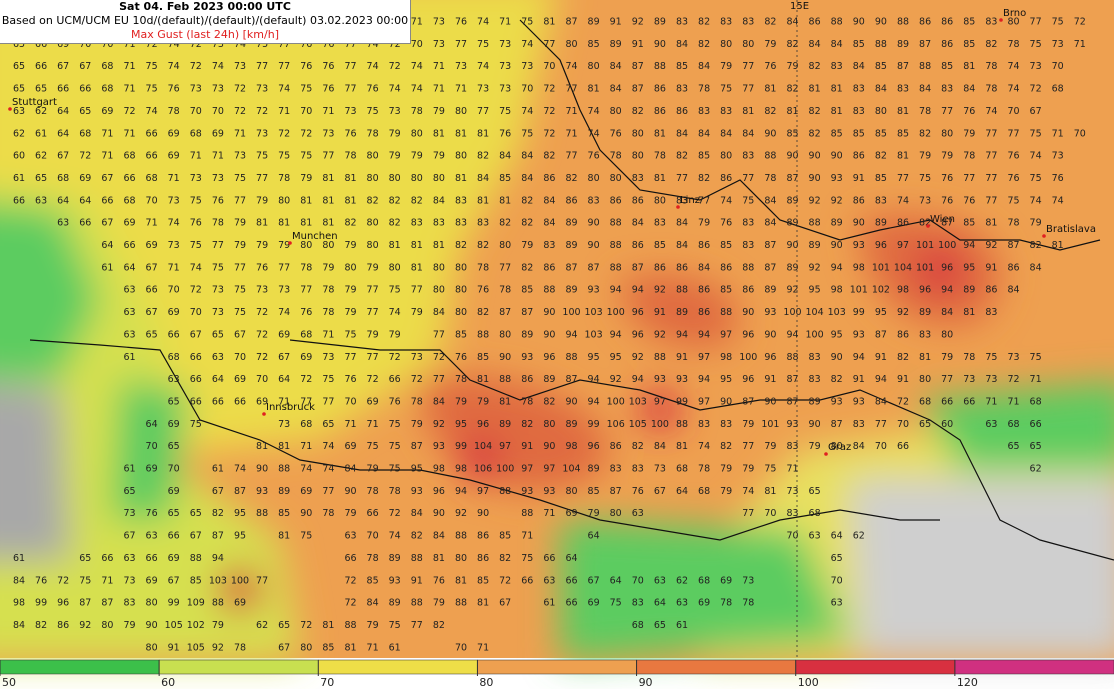 The height and width of the screenshot is (689, 1114). Describe the element at coordinates (616, 424) in the screenshot. I see `grid-value: 106` at that location.